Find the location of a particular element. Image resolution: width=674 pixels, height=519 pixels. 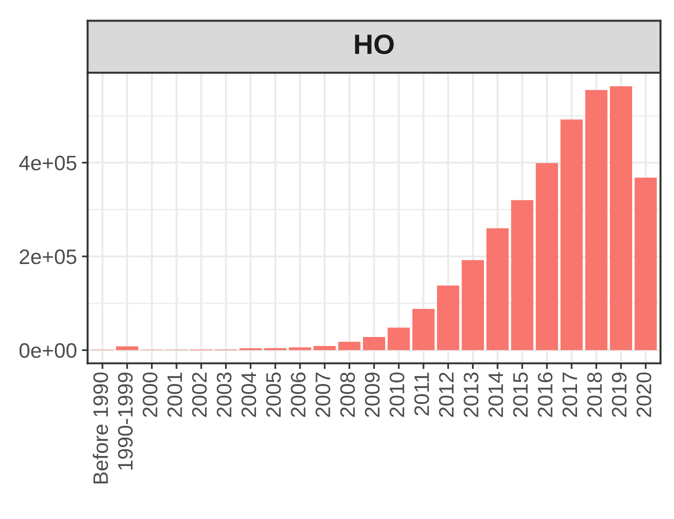

x-tick-label: 2014 is located at coordinates (496, 394).